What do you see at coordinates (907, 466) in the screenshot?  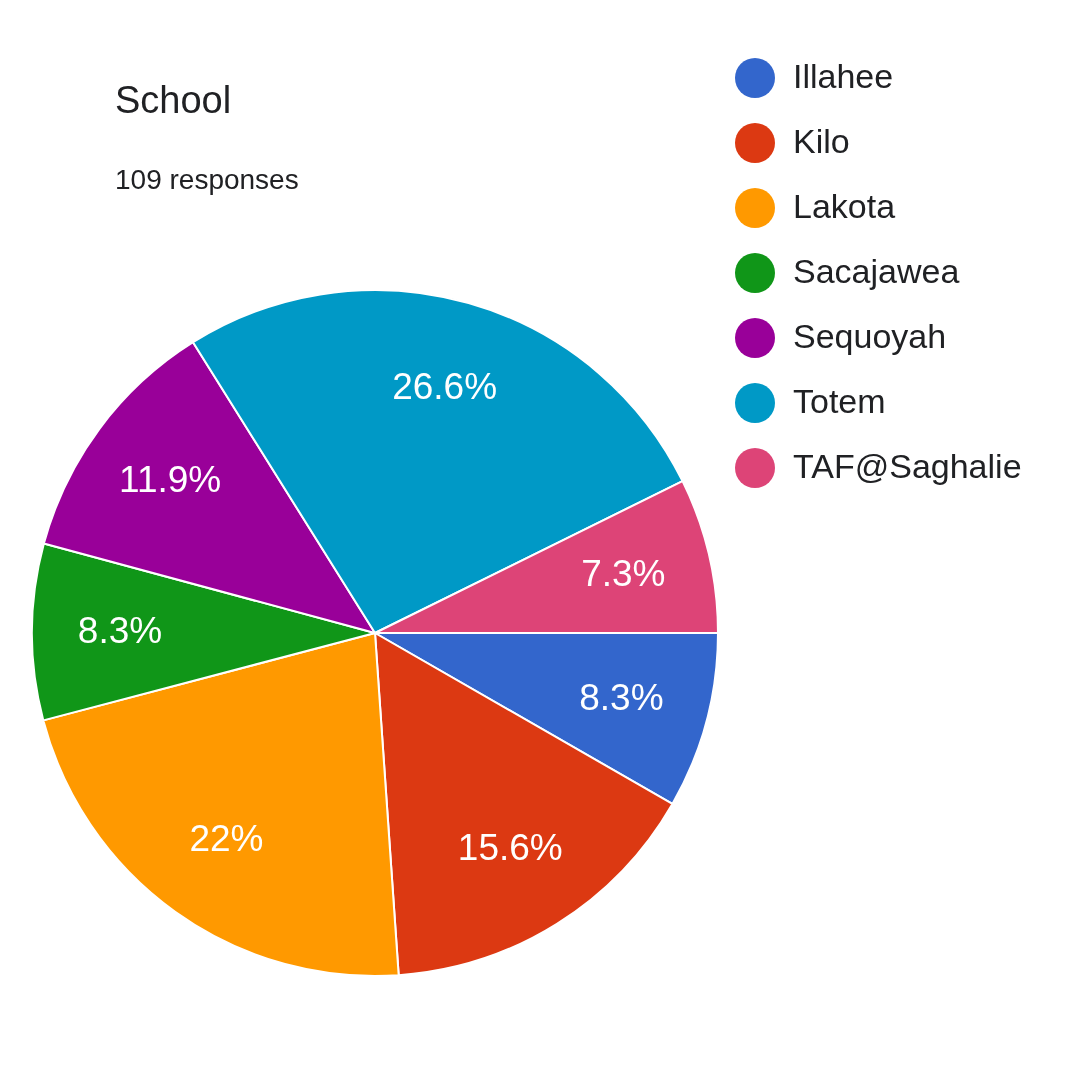 I see `legend-label: TAF@Saghalie` at bounding box center [907, 466].